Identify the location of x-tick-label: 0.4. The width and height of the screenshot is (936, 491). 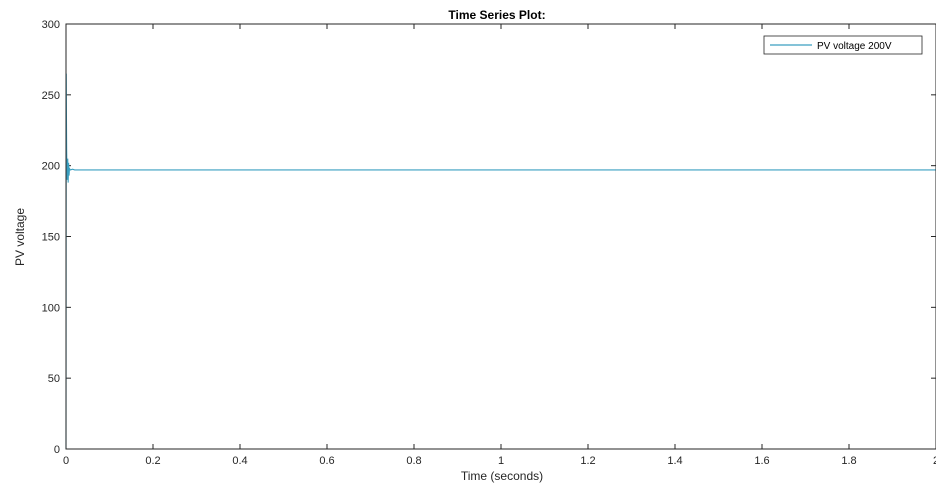
(239, 461).